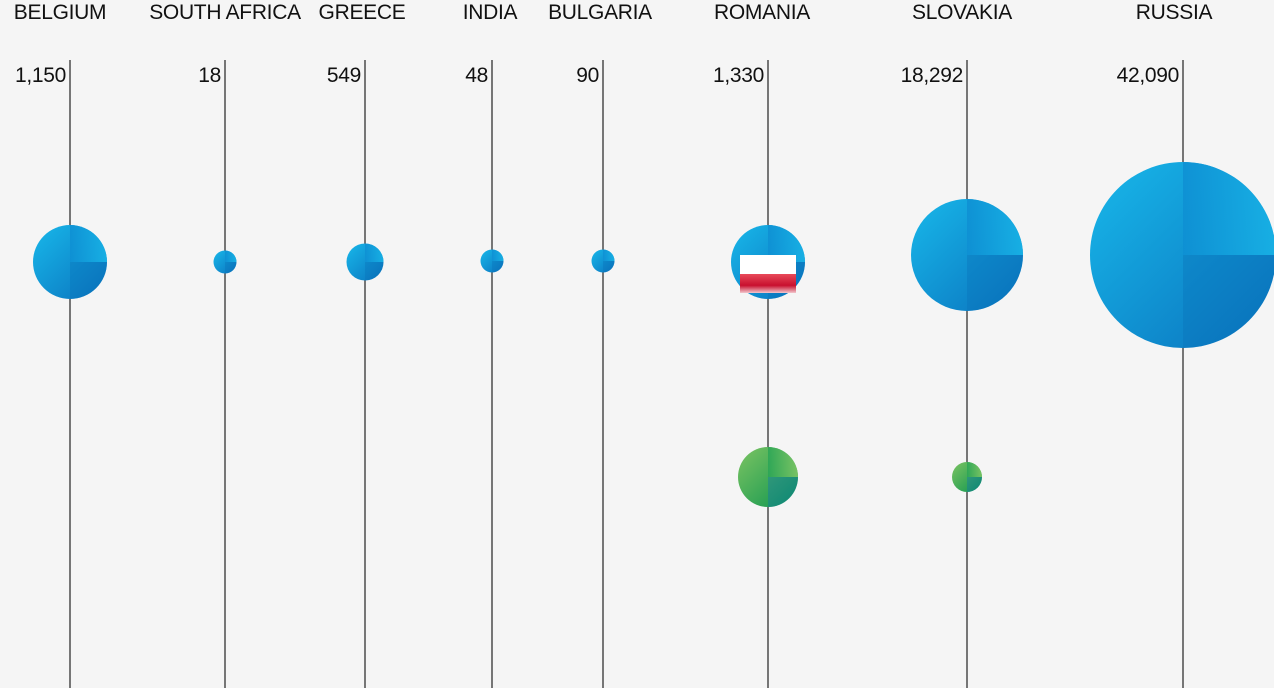  What do you see at coordinates (962, 12) in the screenshot?
I see `country-name-label: SLOVAKIA` at bounding box center [962, 12].